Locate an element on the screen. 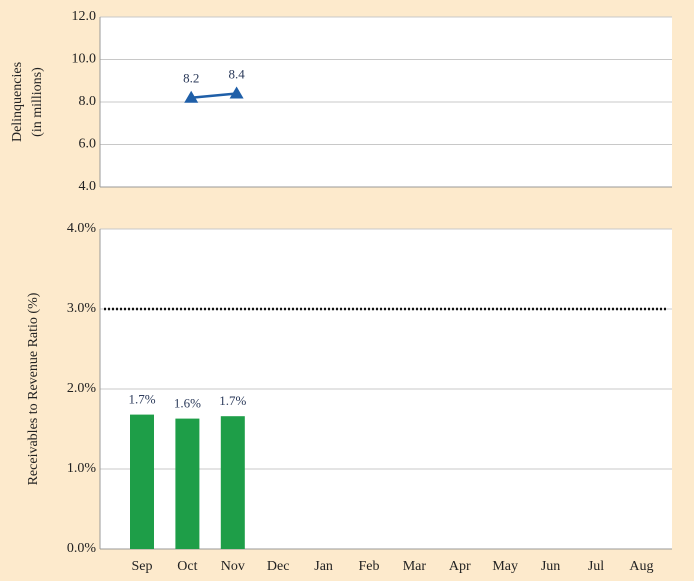 This screenshot has height=581, width=694. y-tick-label: 6.0 is located at coordinates (88, 144).